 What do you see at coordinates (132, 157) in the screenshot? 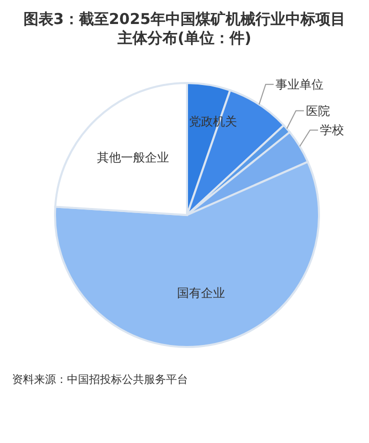
I see `slice-label: 其他一般企业` at bounding box center [132, 157].